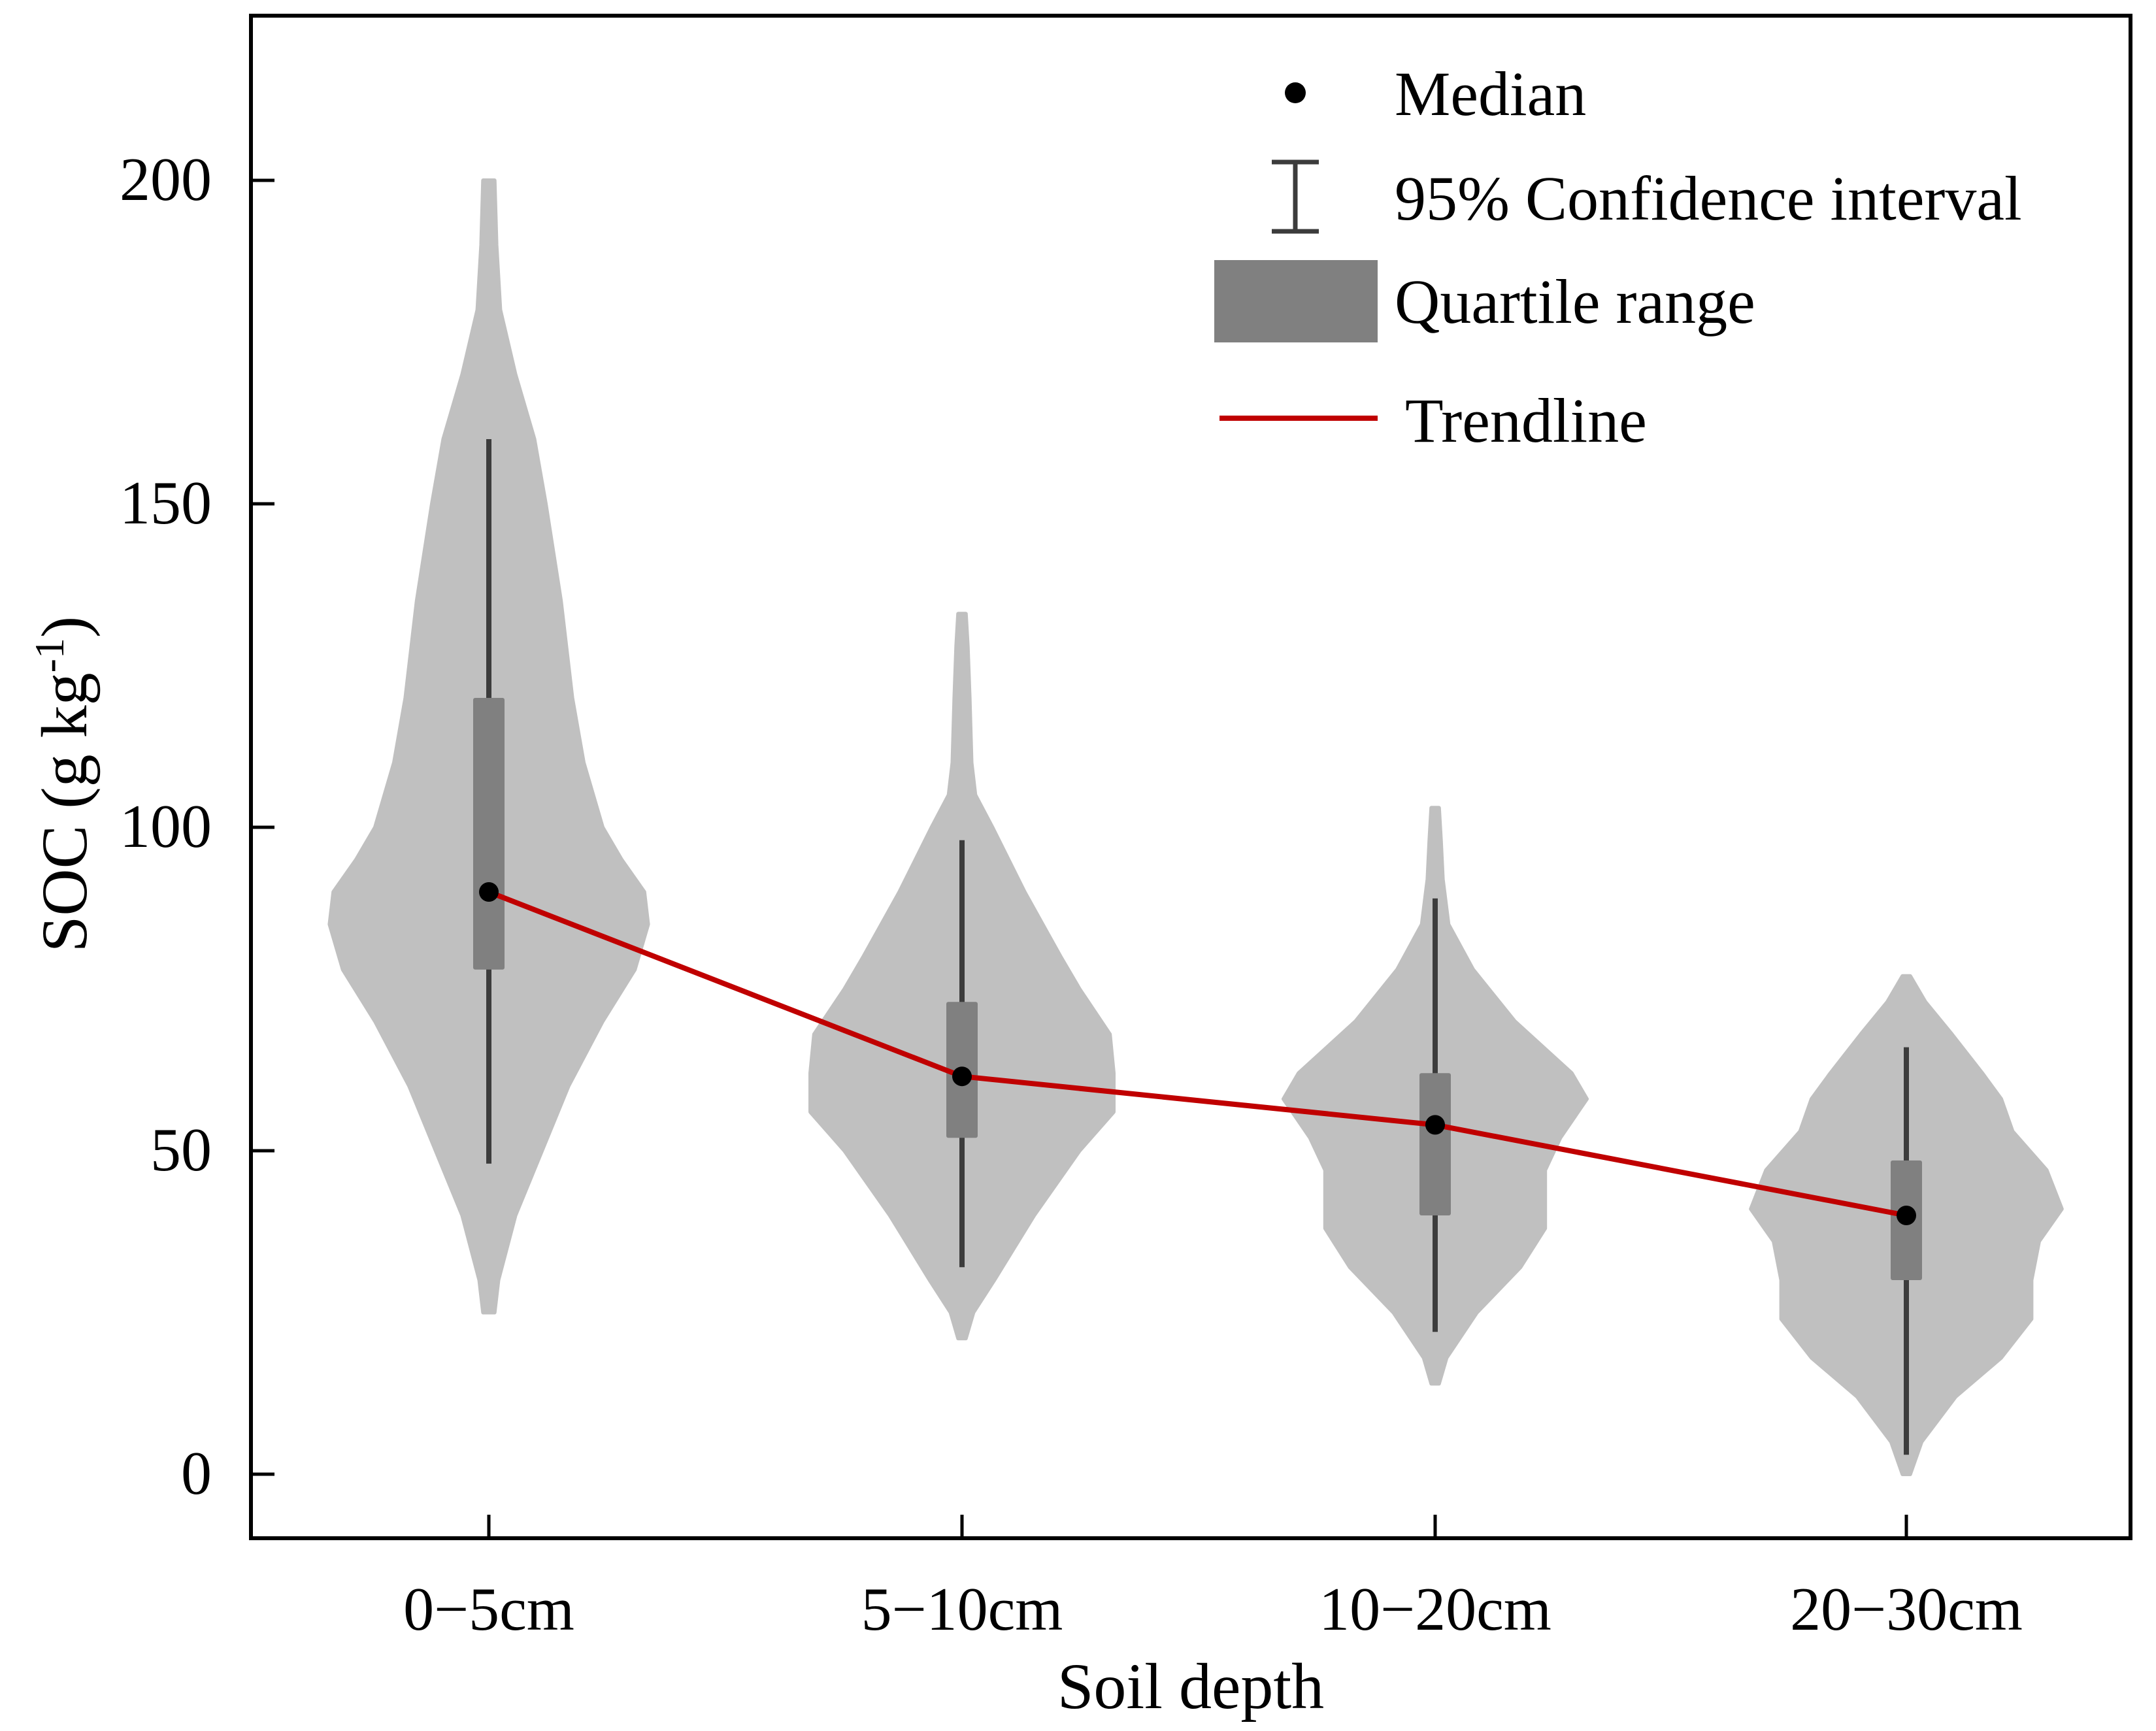  I want to click on legend-ci-marker, so click(1295, 196).